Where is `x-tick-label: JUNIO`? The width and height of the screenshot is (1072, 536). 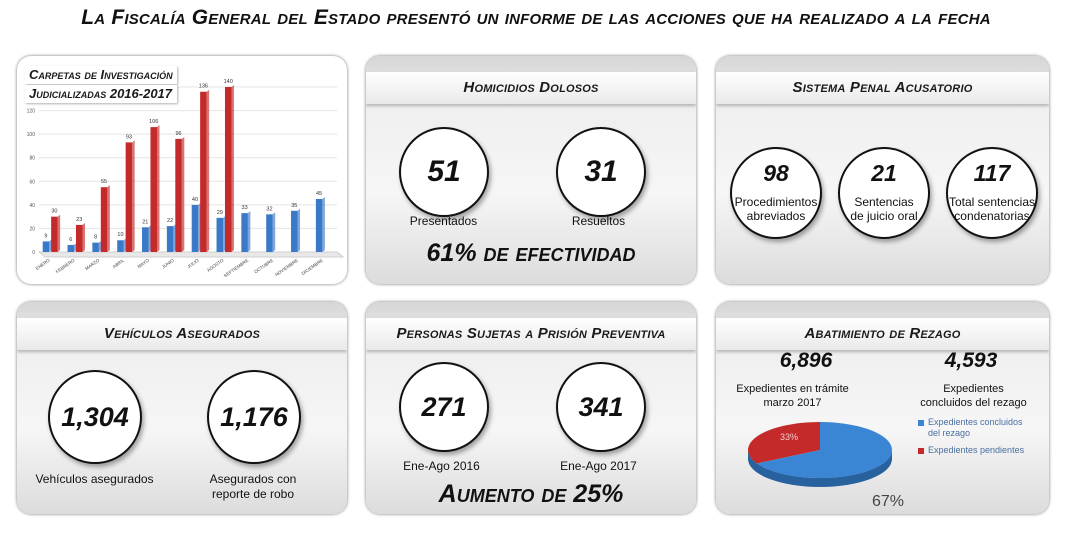 x-tick-label: JUNIO is located at coordinates (168, 263).